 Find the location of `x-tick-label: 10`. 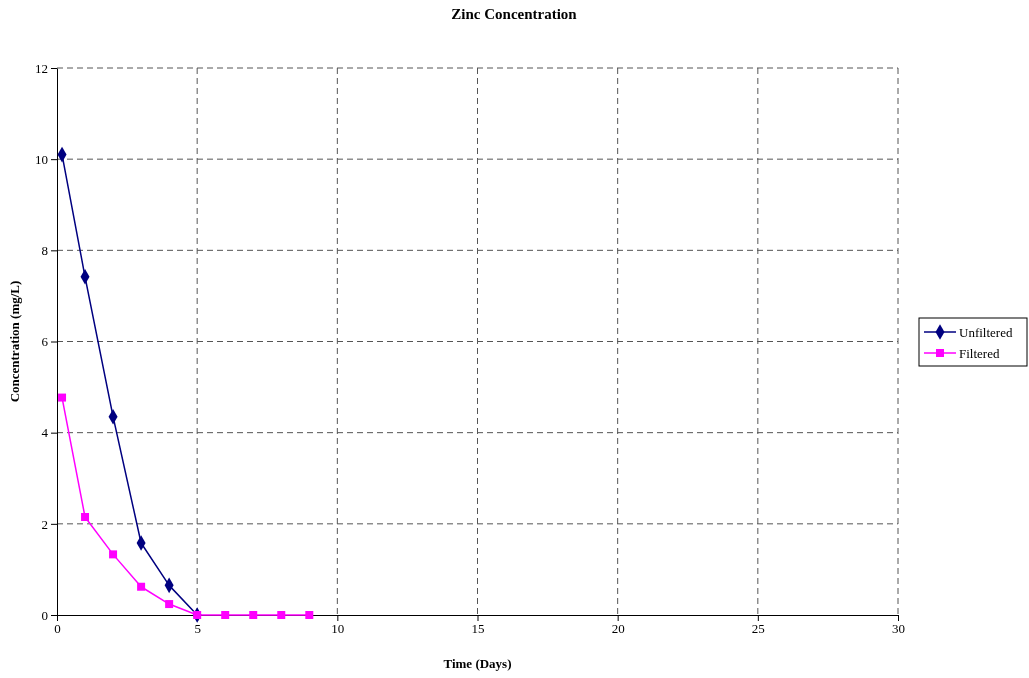

x-tick-label: 10 is located at coordinates (338, 629).